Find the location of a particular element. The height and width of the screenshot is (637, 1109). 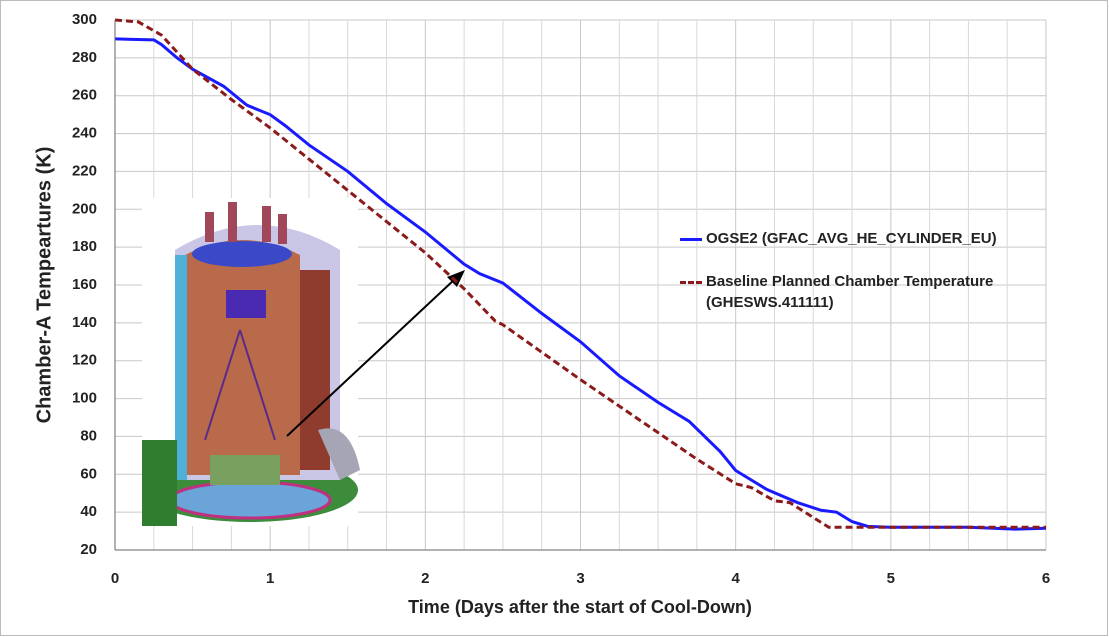

y-tick-label: 200 is located at coordinates (84, 208).